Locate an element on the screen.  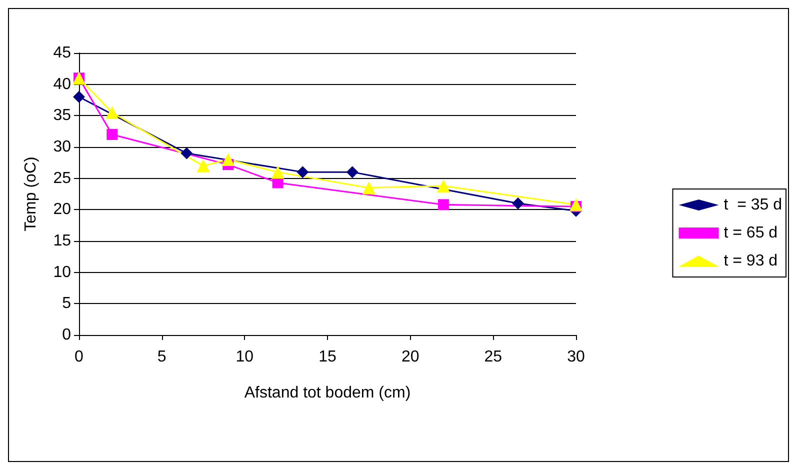
x-tick-label: 10 is located at coordinates (245, 357).